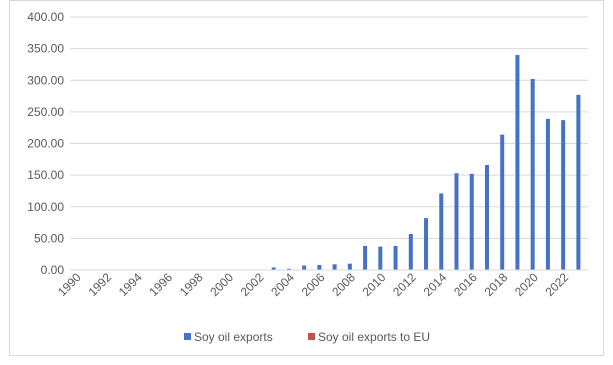  I want to click on bar-soy-oil-exports-2014, so click(441, 231).